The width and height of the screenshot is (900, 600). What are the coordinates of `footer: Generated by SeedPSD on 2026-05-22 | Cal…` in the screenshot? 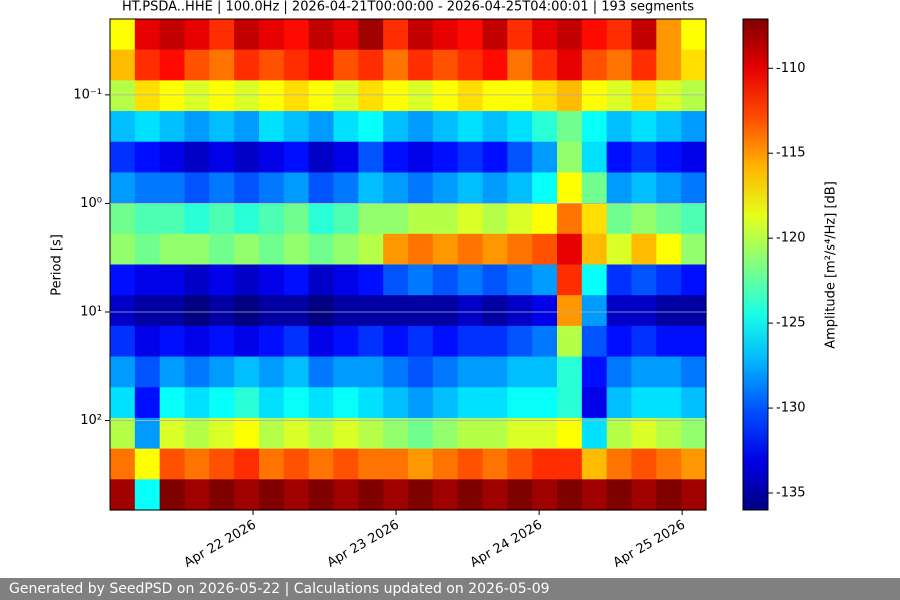 It's located at (450, 589).